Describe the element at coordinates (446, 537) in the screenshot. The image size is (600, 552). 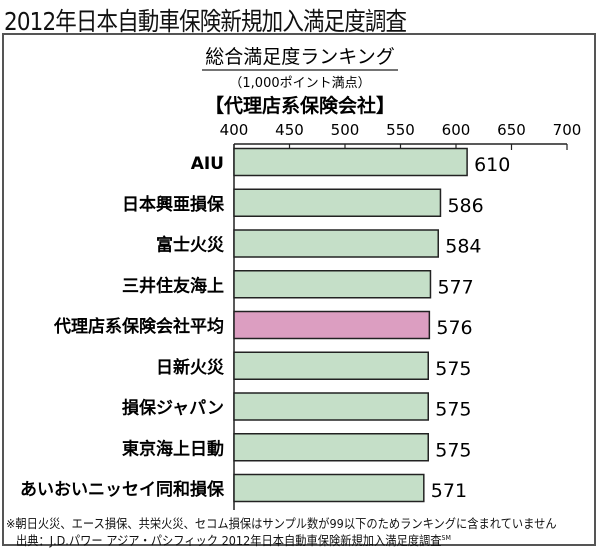
I see `service-mark: SM` at that location.